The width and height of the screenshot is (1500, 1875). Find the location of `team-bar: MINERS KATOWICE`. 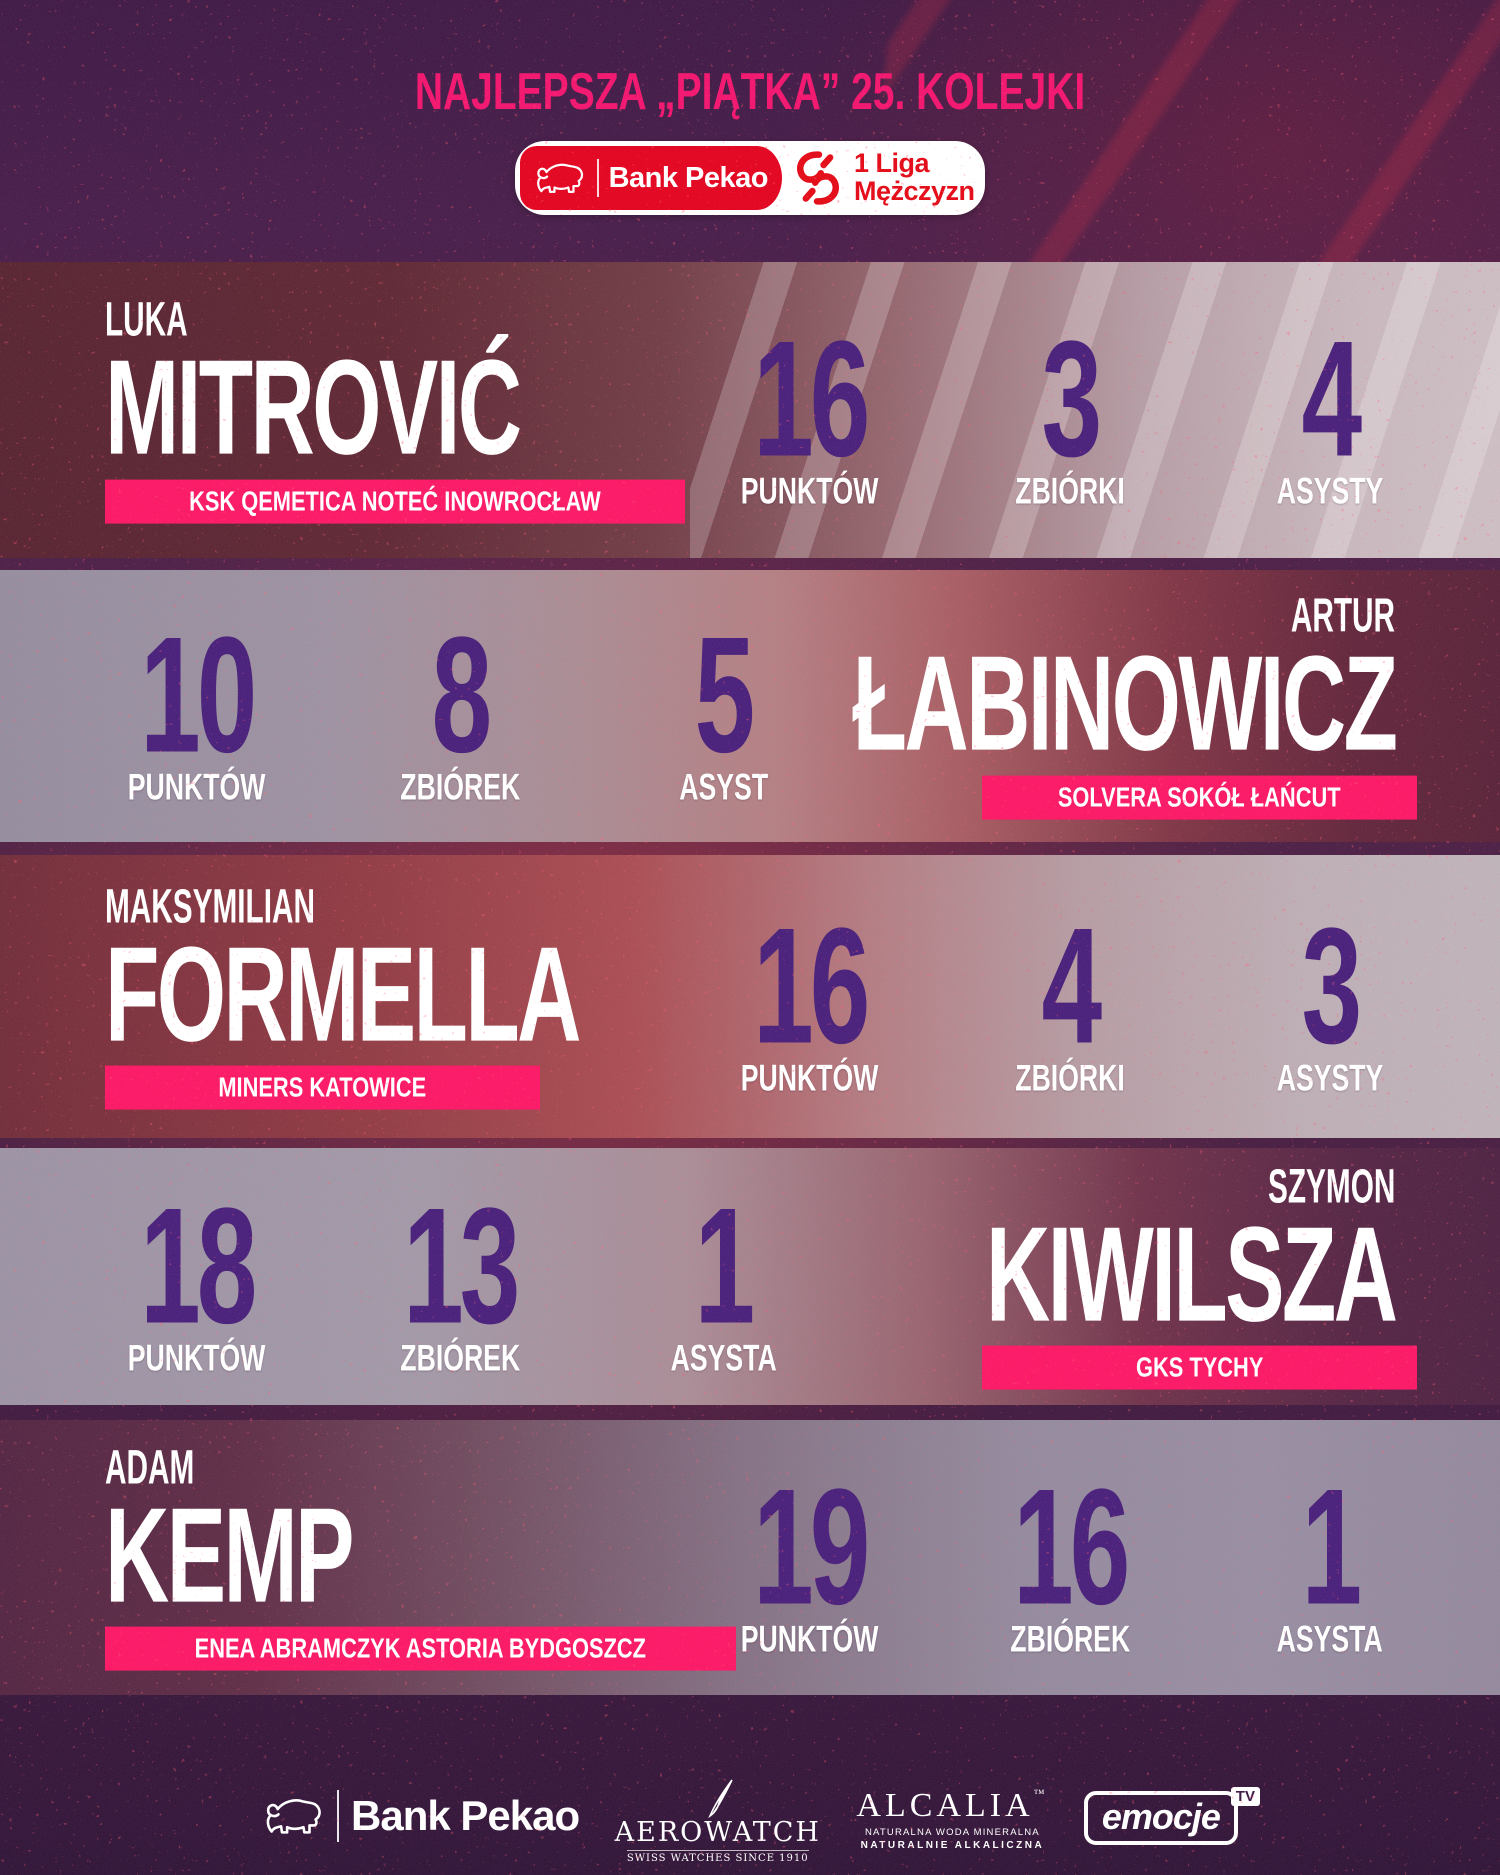

team-bar: MINERS KATOWICE is located at coordinates (322, 1087).